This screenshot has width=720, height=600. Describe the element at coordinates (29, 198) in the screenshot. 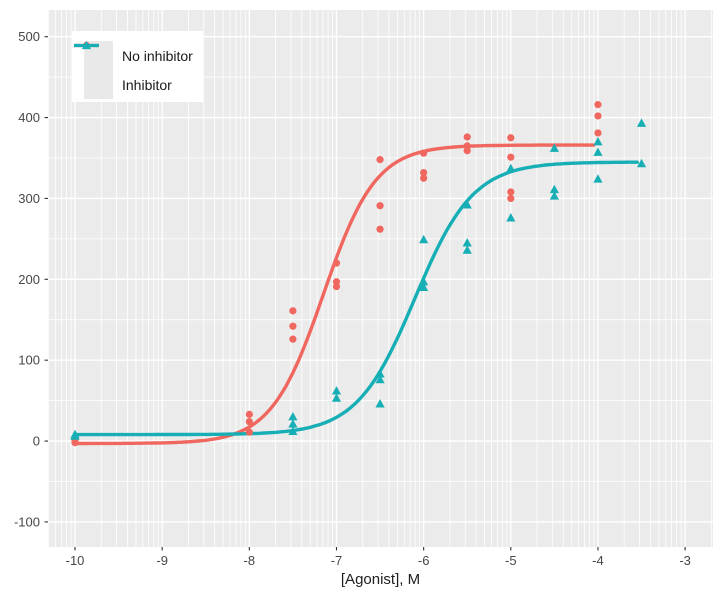

I see `svg-text: 300` at that location.